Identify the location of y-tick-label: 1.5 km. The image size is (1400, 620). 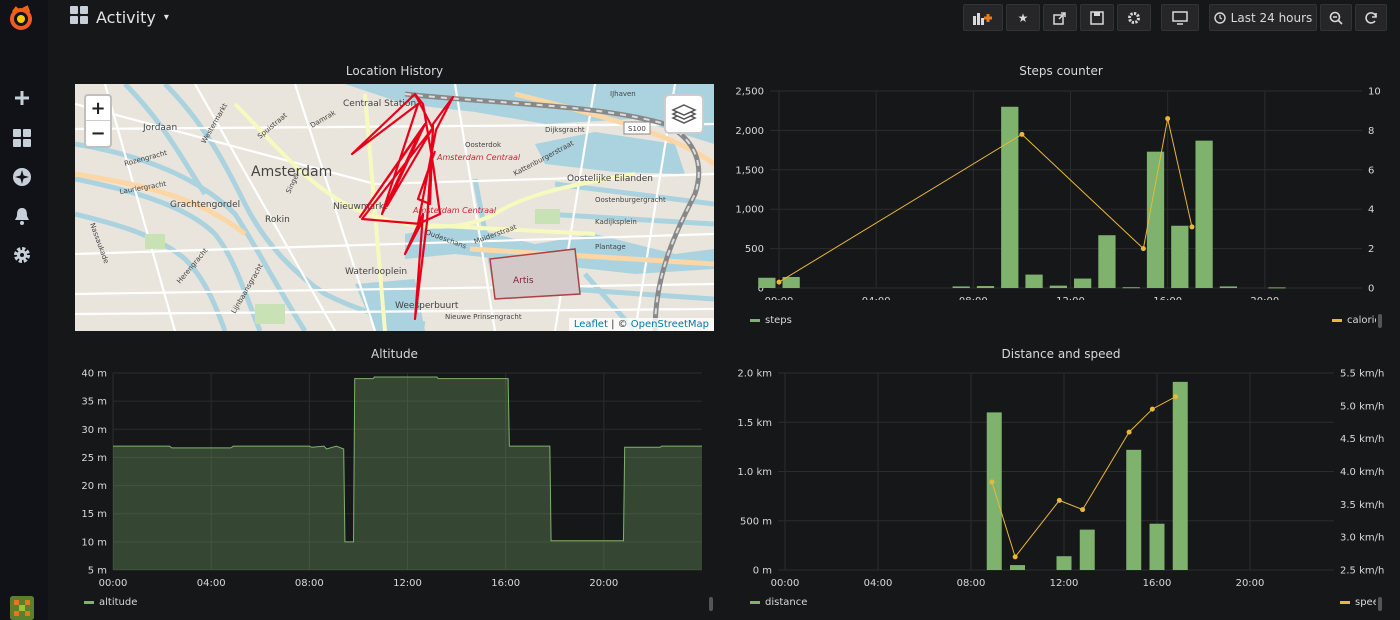
(754, 423).